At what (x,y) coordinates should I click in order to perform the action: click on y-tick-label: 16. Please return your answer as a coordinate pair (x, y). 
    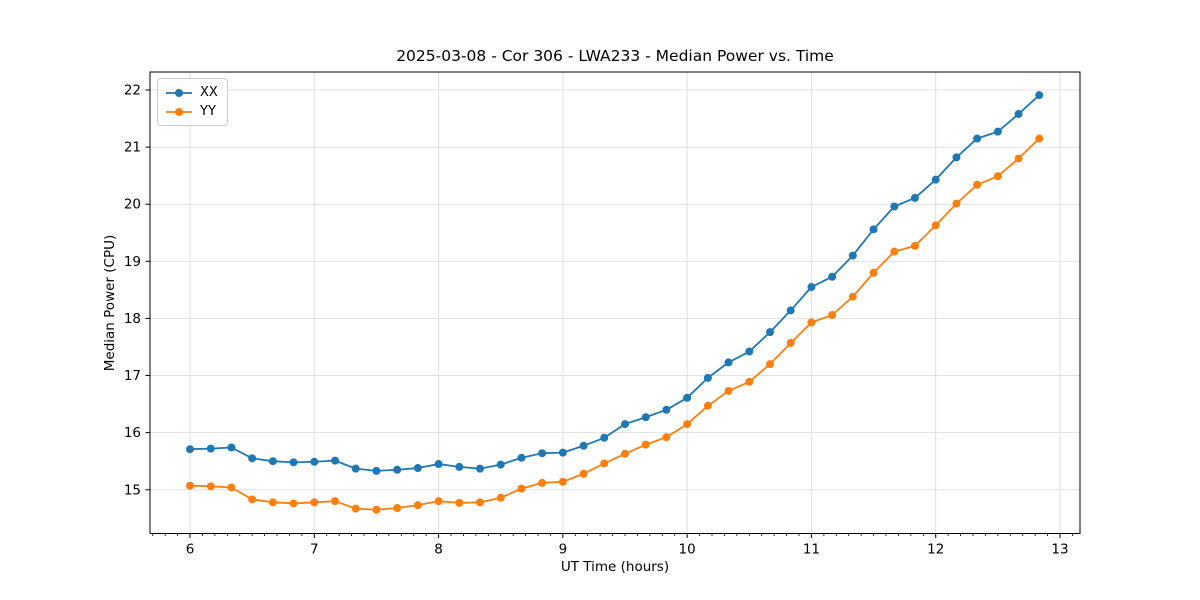
    Looking at the image, I should click on (132, 433).